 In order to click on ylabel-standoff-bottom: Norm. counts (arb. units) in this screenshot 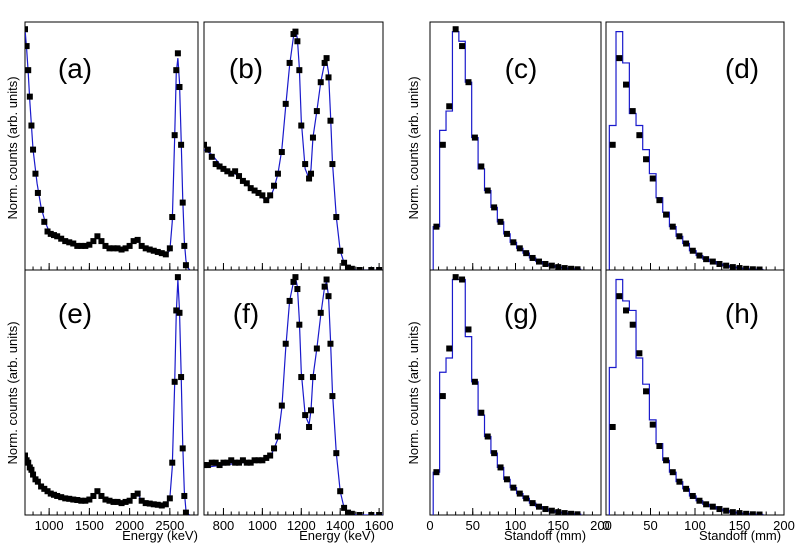, I will do `click(413, 392)`.